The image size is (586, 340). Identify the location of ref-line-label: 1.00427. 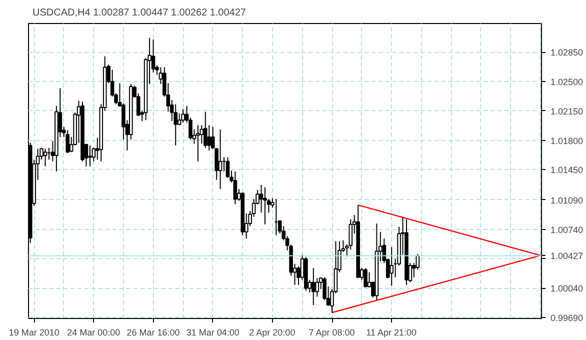
(567, 256).